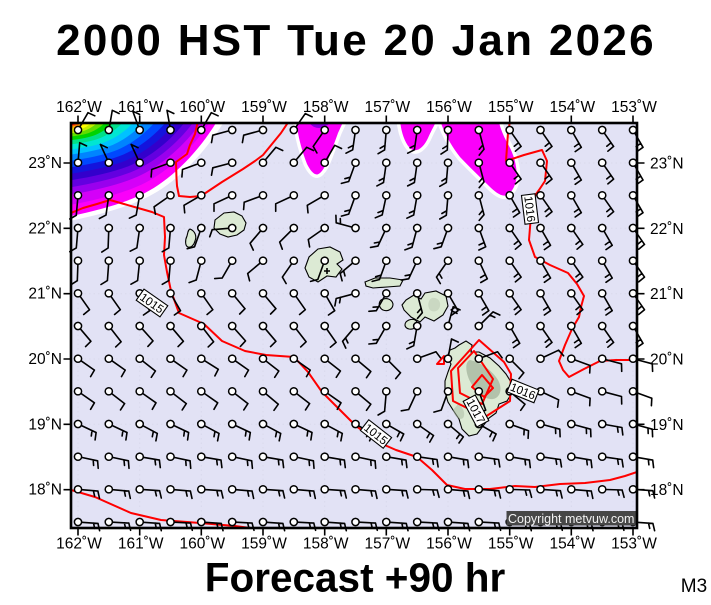 This screenshot has height=605, width=711. What do you see at coordinates (355, 578) in the screenshot?
I see `svg-text: Forecast +90 hr` at bounding box center [355, 578].